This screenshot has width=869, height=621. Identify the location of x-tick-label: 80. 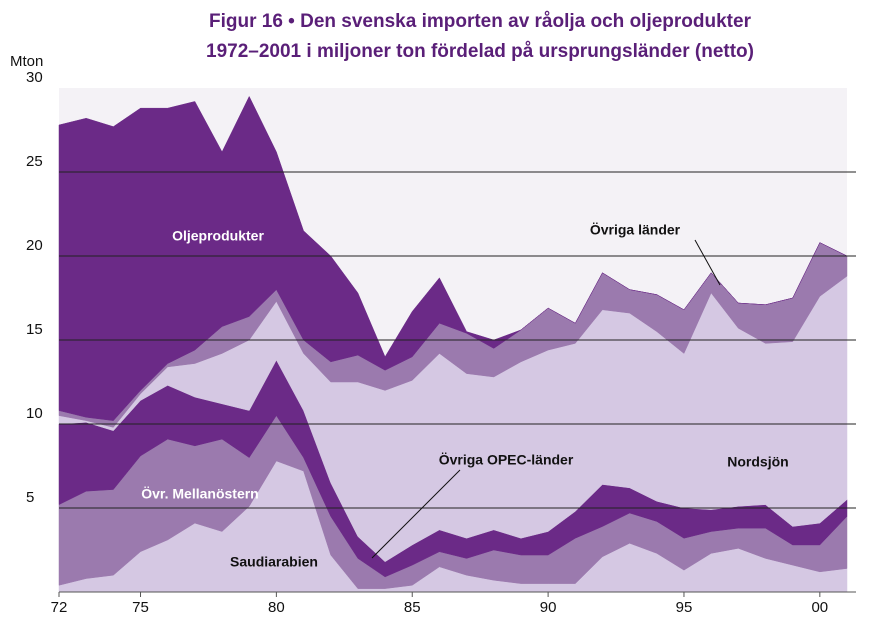
(276, 607).